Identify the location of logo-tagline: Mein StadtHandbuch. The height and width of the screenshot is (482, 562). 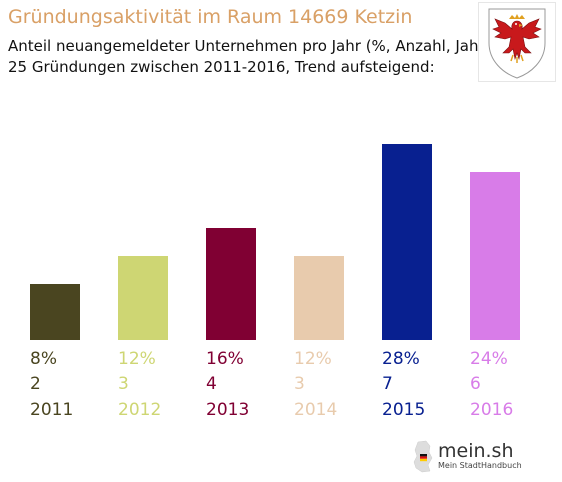
(480, 465).